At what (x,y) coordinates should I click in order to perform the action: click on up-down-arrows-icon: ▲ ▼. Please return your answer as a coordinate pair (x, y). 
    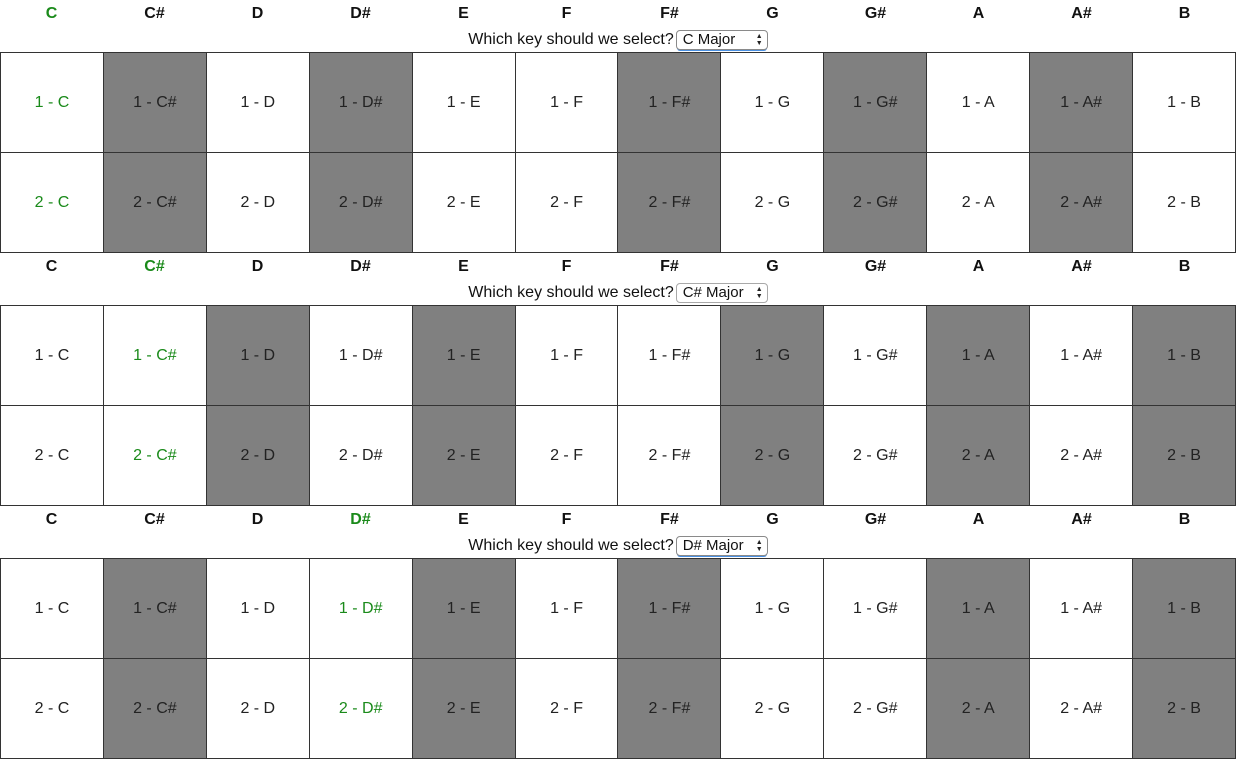
    Looking at the image, I should click on (759, 39).